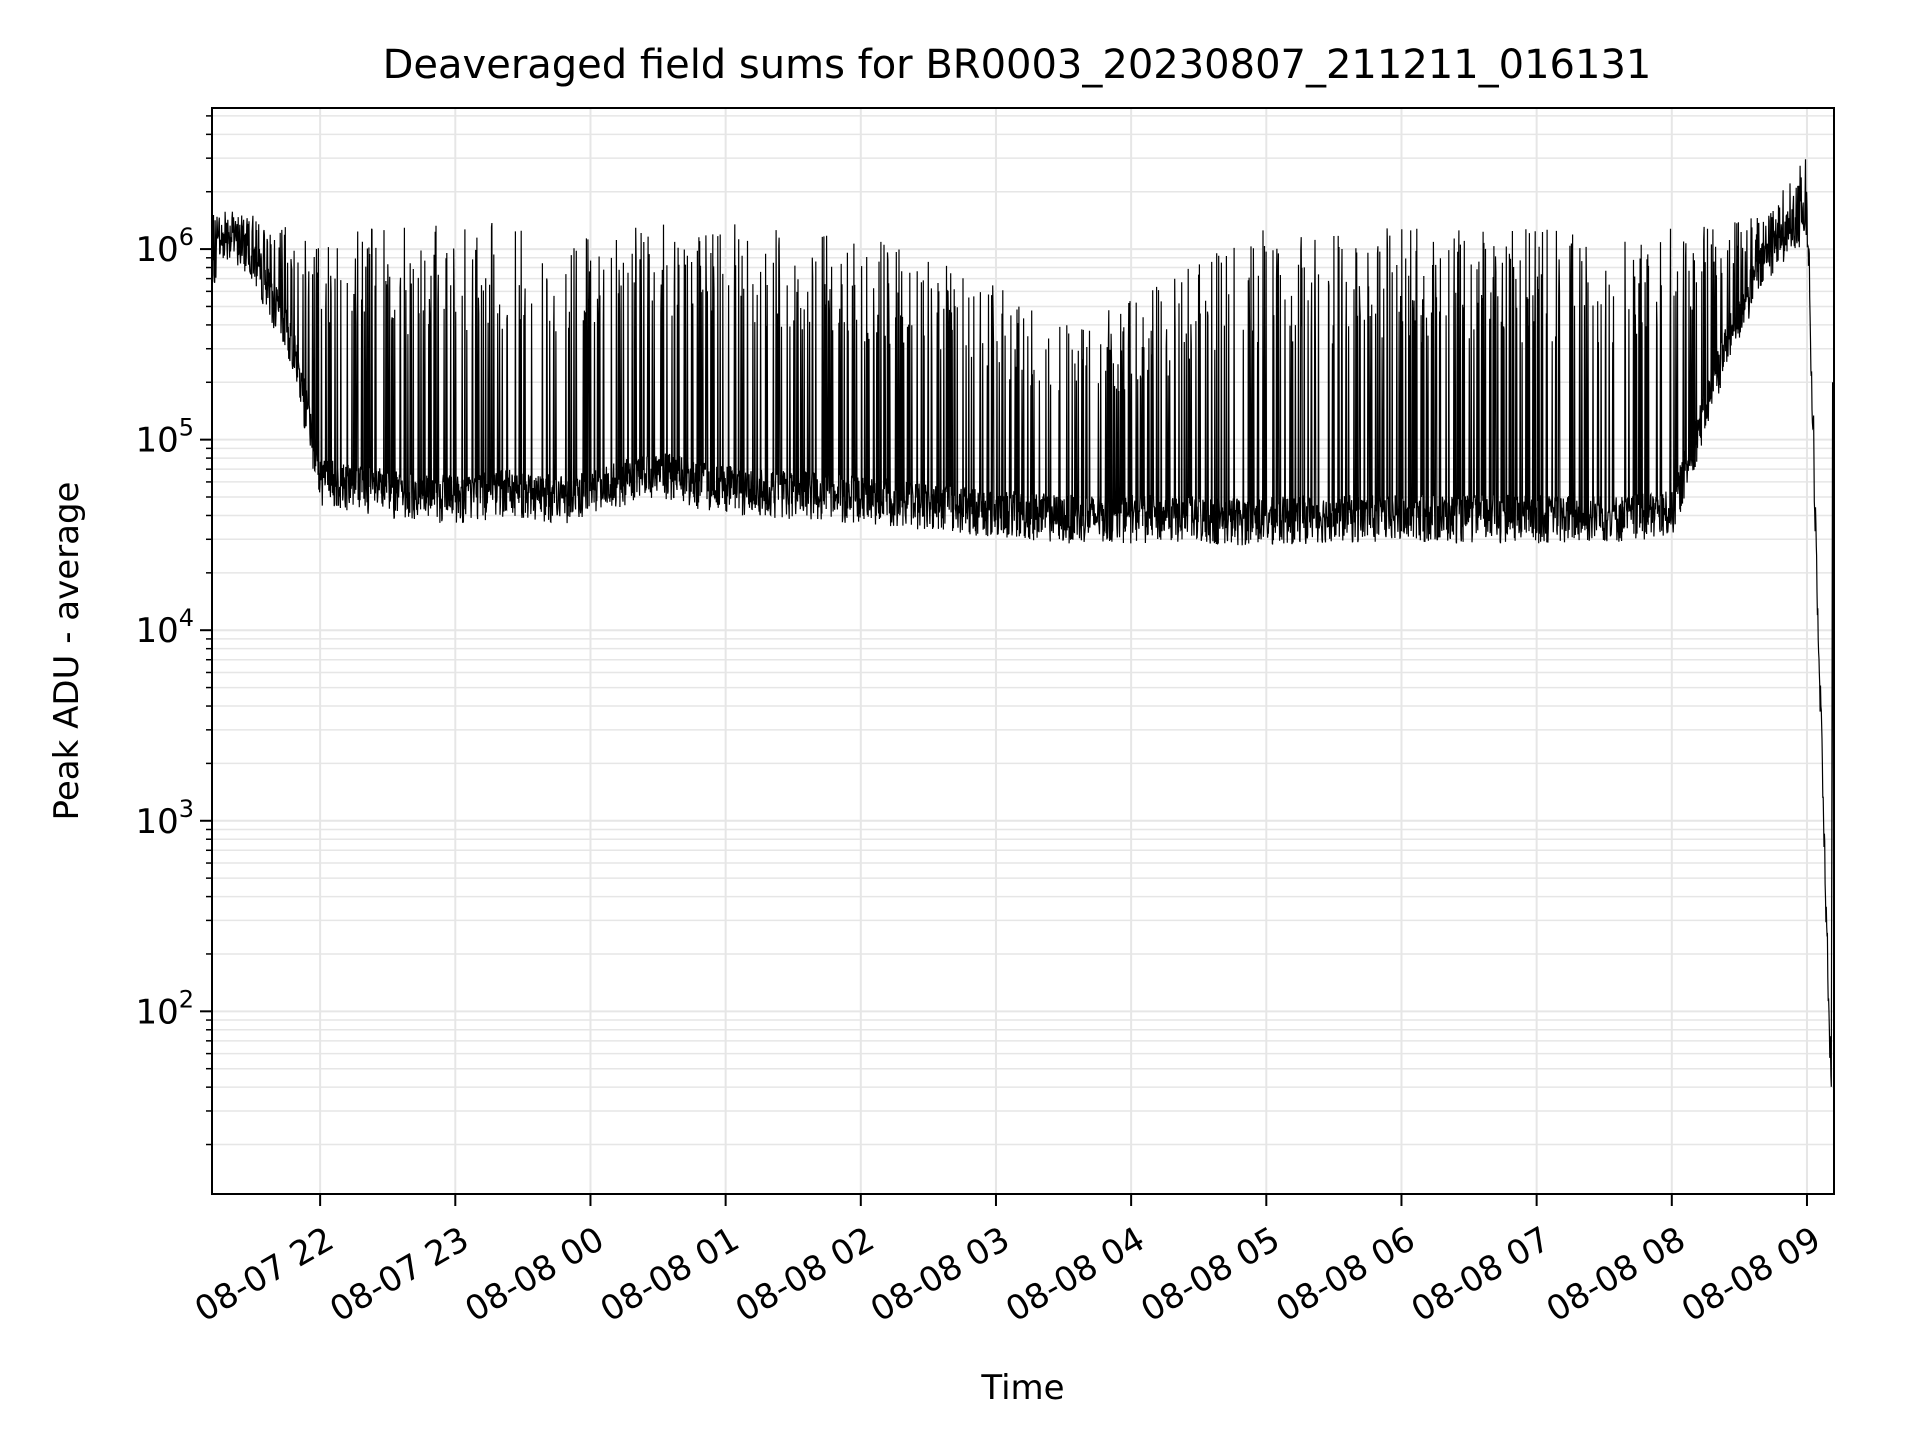  Describe the element at coordinates (399, 1274) in the screenshot. I see `x-tick-label: 08-07 23` at that location.